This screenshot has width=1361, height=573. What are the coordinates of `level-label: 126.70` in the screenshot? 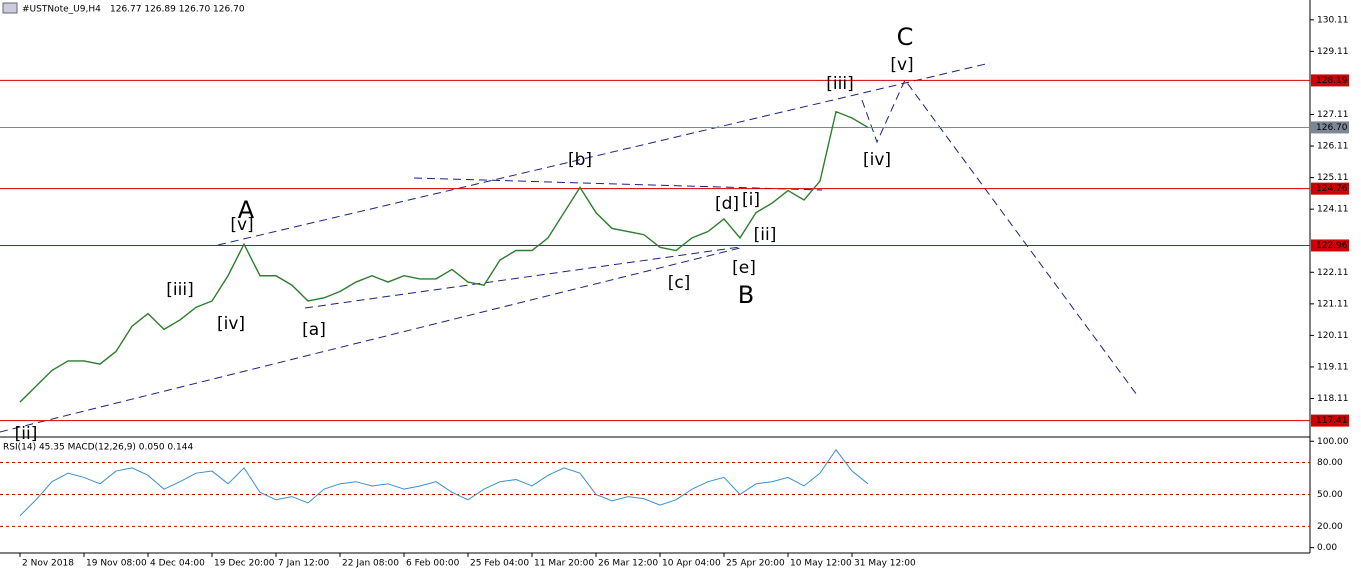 It's located at (1332, 128).